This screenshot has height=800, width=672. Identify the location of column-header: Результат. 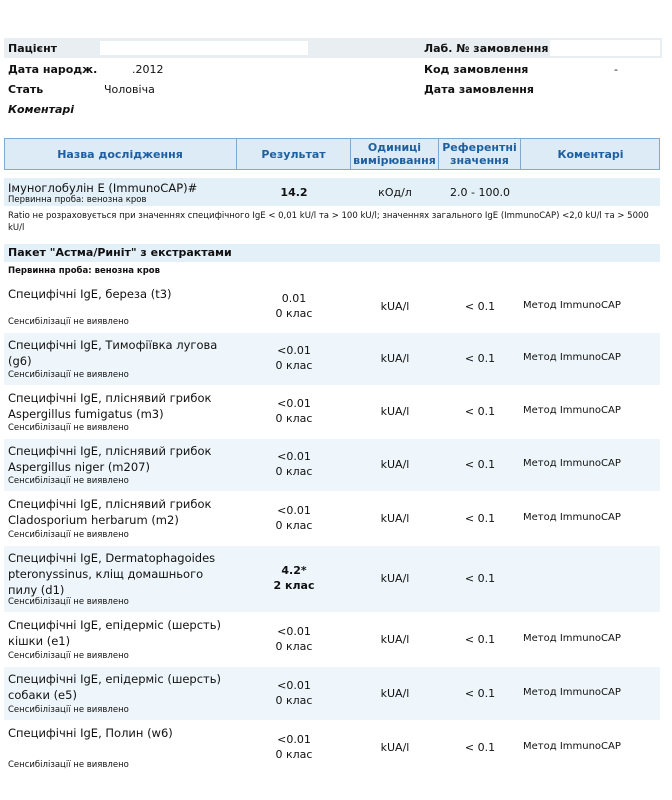
(294, 154).